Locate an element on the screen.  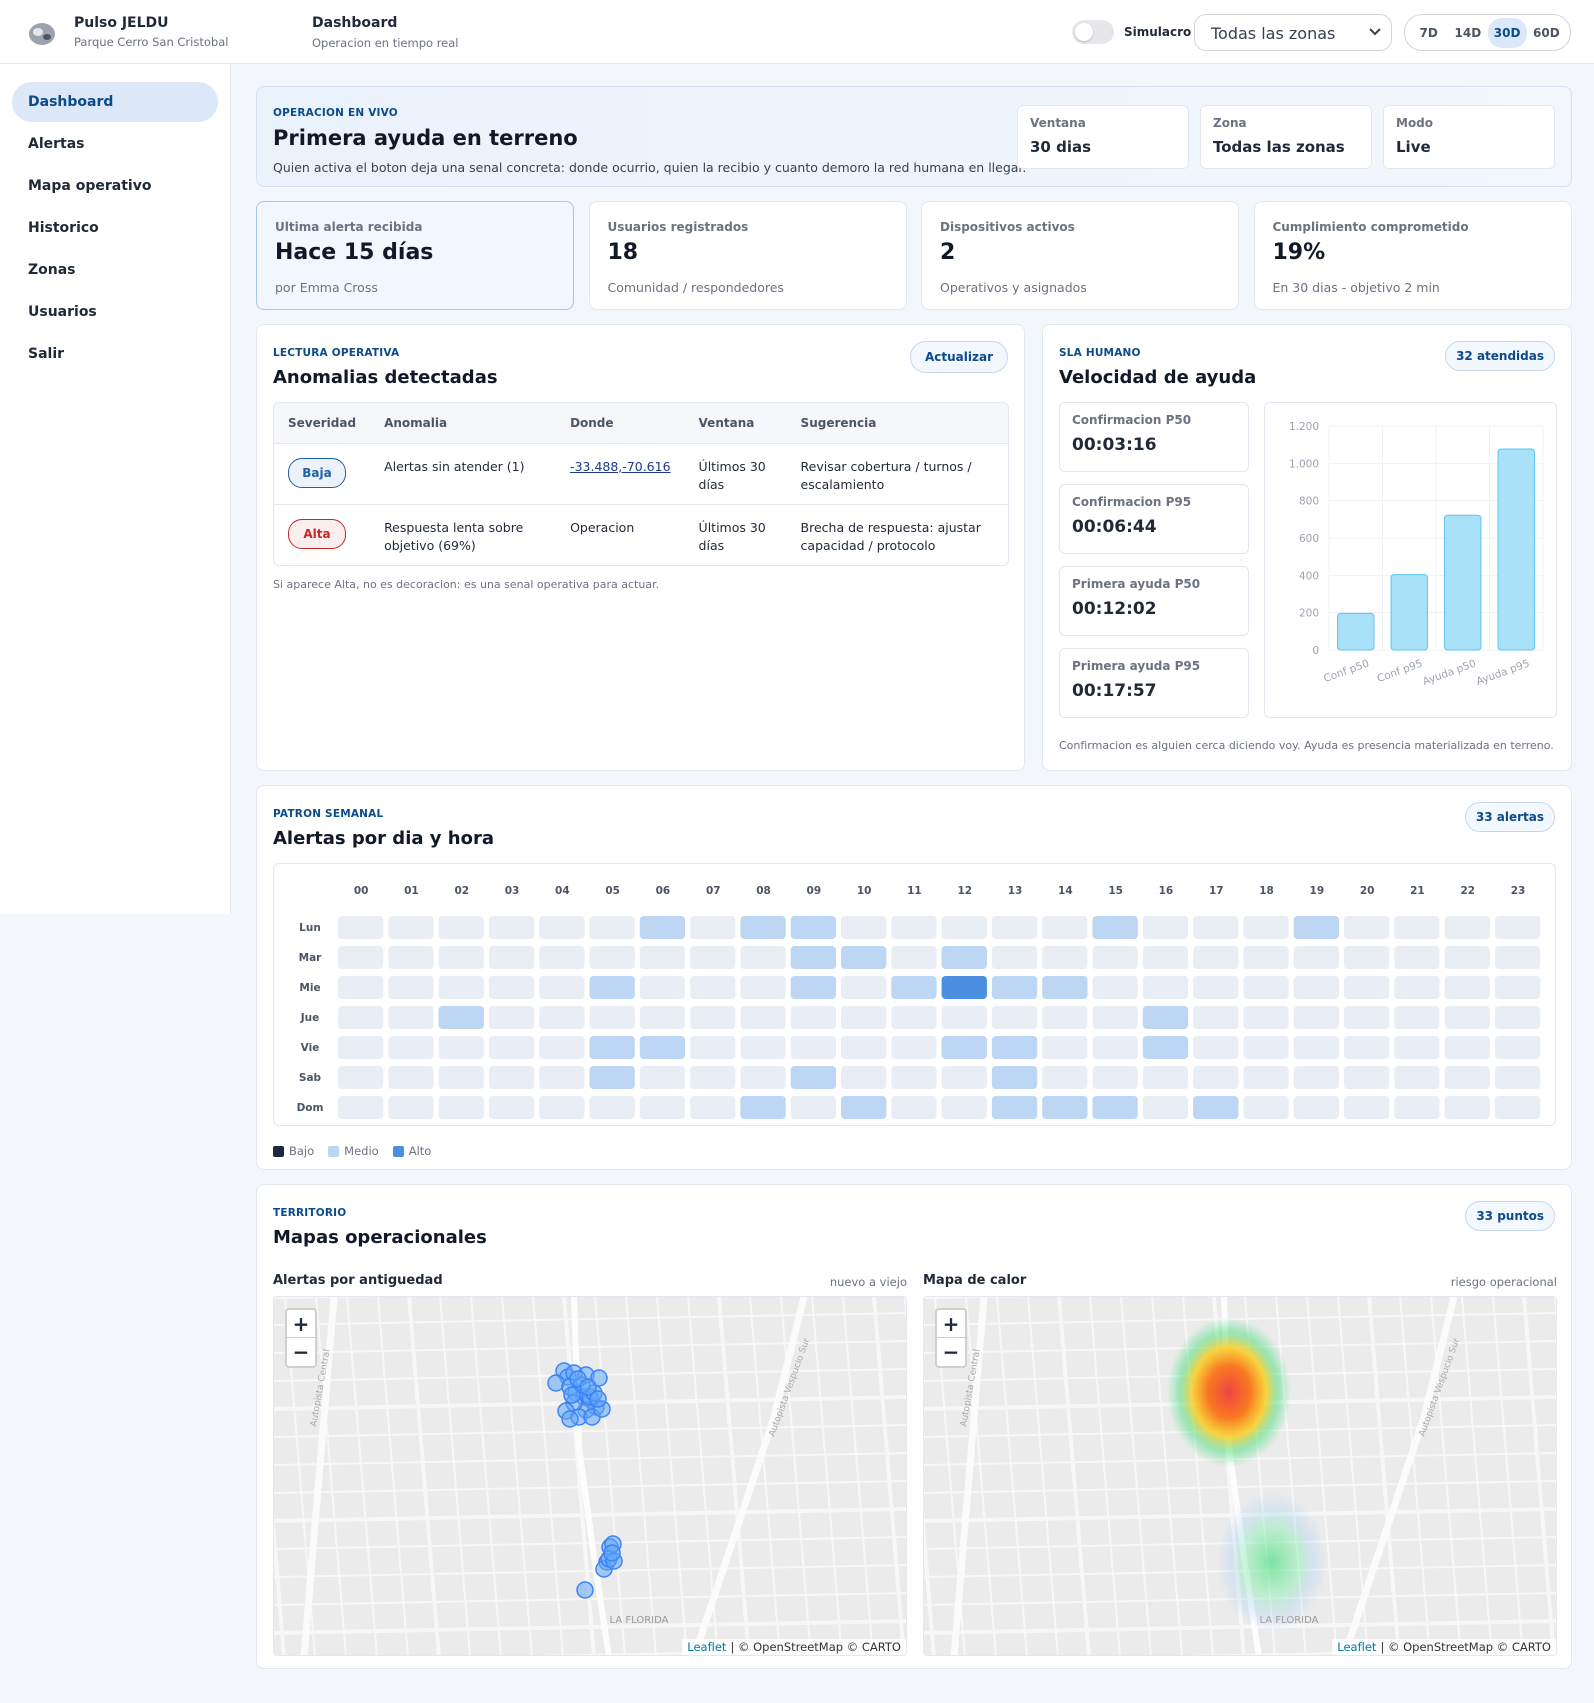
where-cell: -33.488,-70.616 is located at coordinates (620, 474).